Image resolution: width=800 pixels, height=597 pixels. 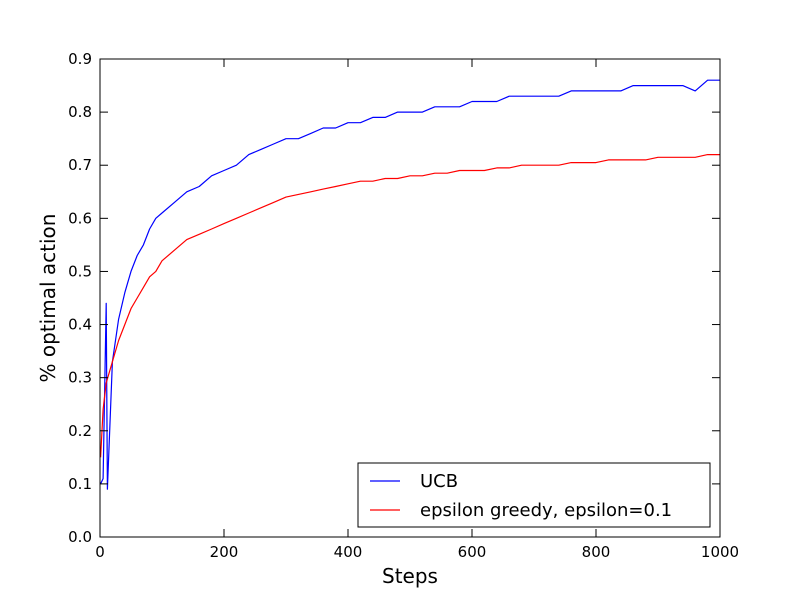 What do you see at coordinates (80, 59) in the screenshot?
I see `y-tick-label: 0.9` at bounding box center [80, 59].